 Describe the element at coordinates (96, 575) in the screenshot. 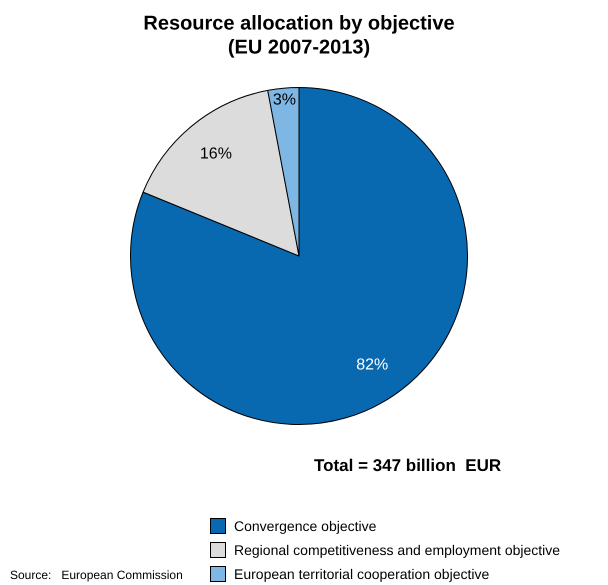

I see `source-note: Source: European Commission` at that location.